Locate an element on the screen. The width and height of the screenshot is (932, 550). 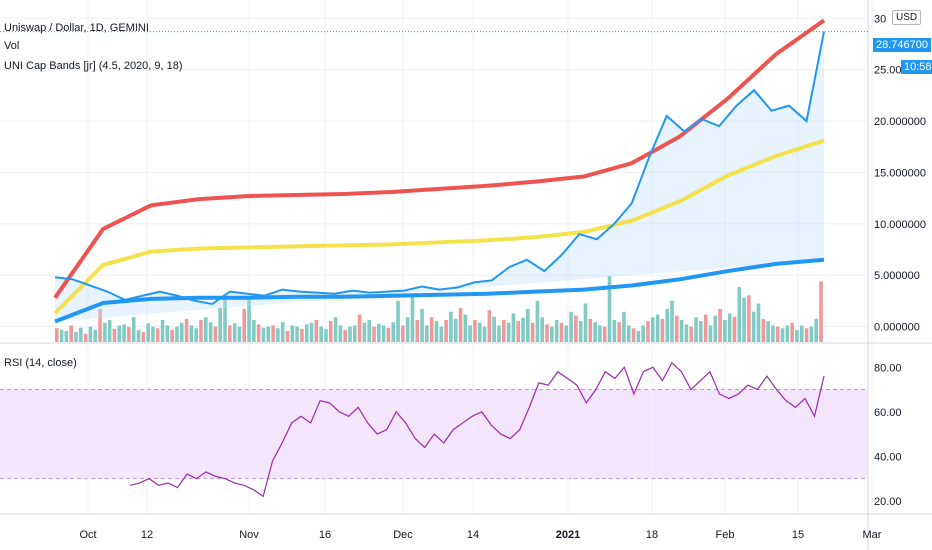
price-tick-label: 10.000000 is located at coordinates (900, 225).